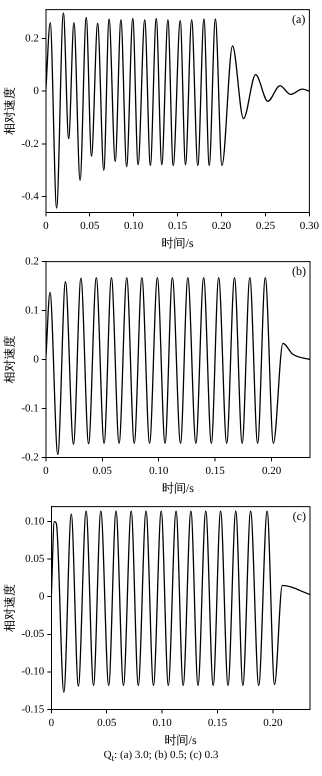  What do you see at coordinates (33, 709) in the screenshot?
I see `y-tick-label: -0.15` at bounding box center [33, 709].